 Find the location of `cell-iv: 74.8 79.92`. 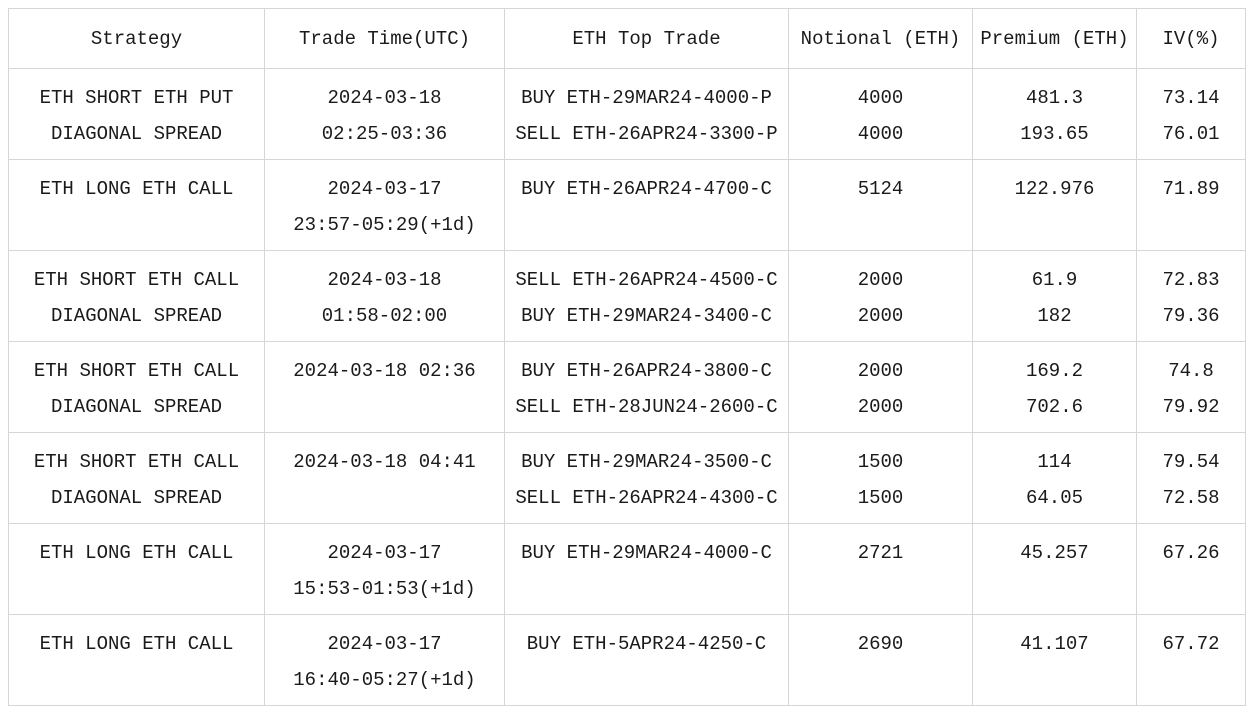

cell-iv: 74.8 79.92 is located at coordinates (1191, 387).